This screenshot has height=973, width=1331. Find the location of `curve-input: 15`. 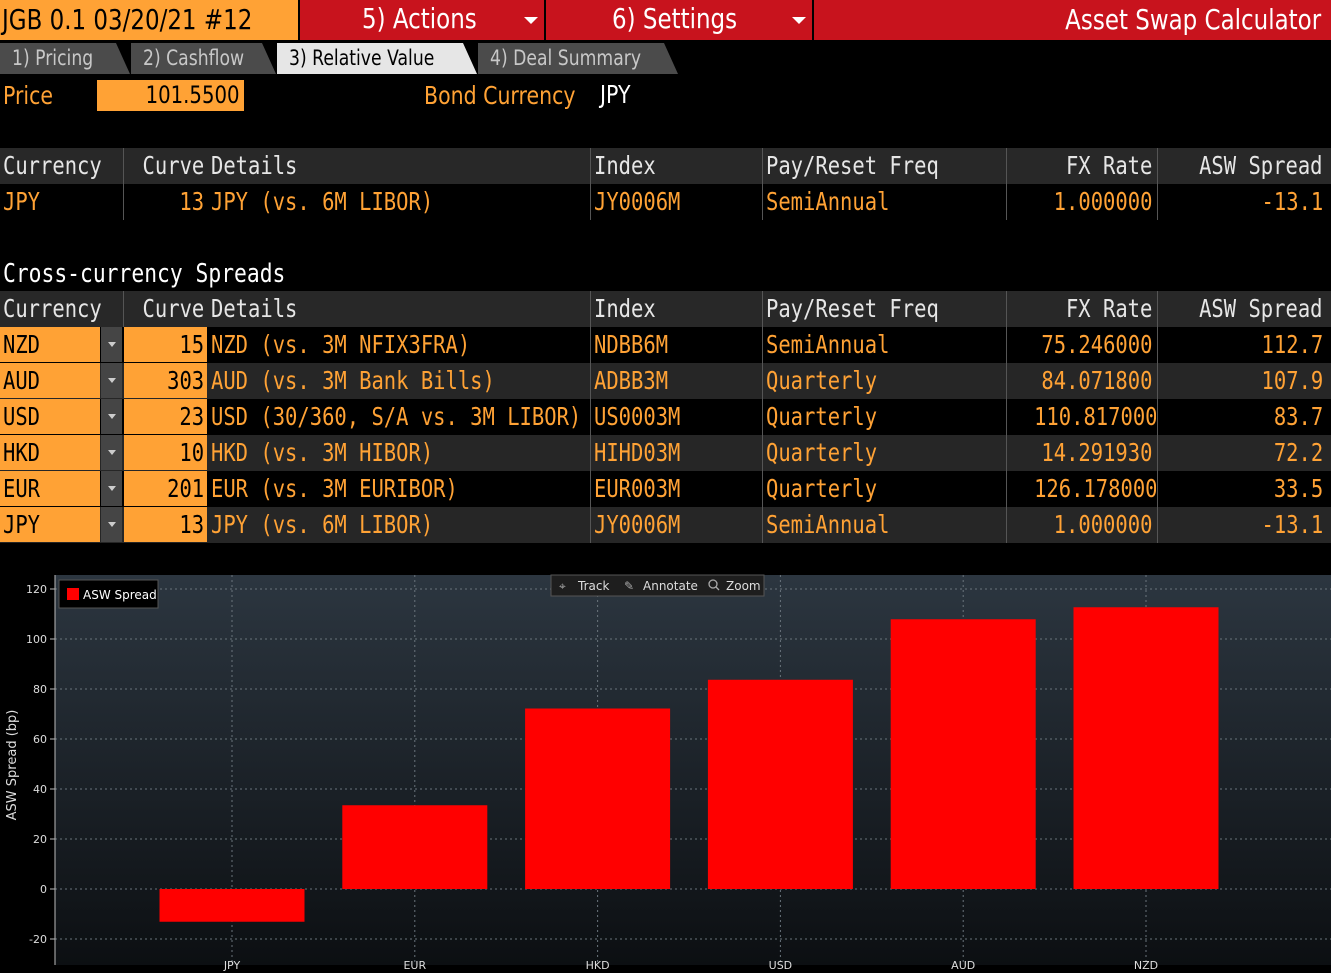

curve-input: 15 is located at coordinates (165, 344).